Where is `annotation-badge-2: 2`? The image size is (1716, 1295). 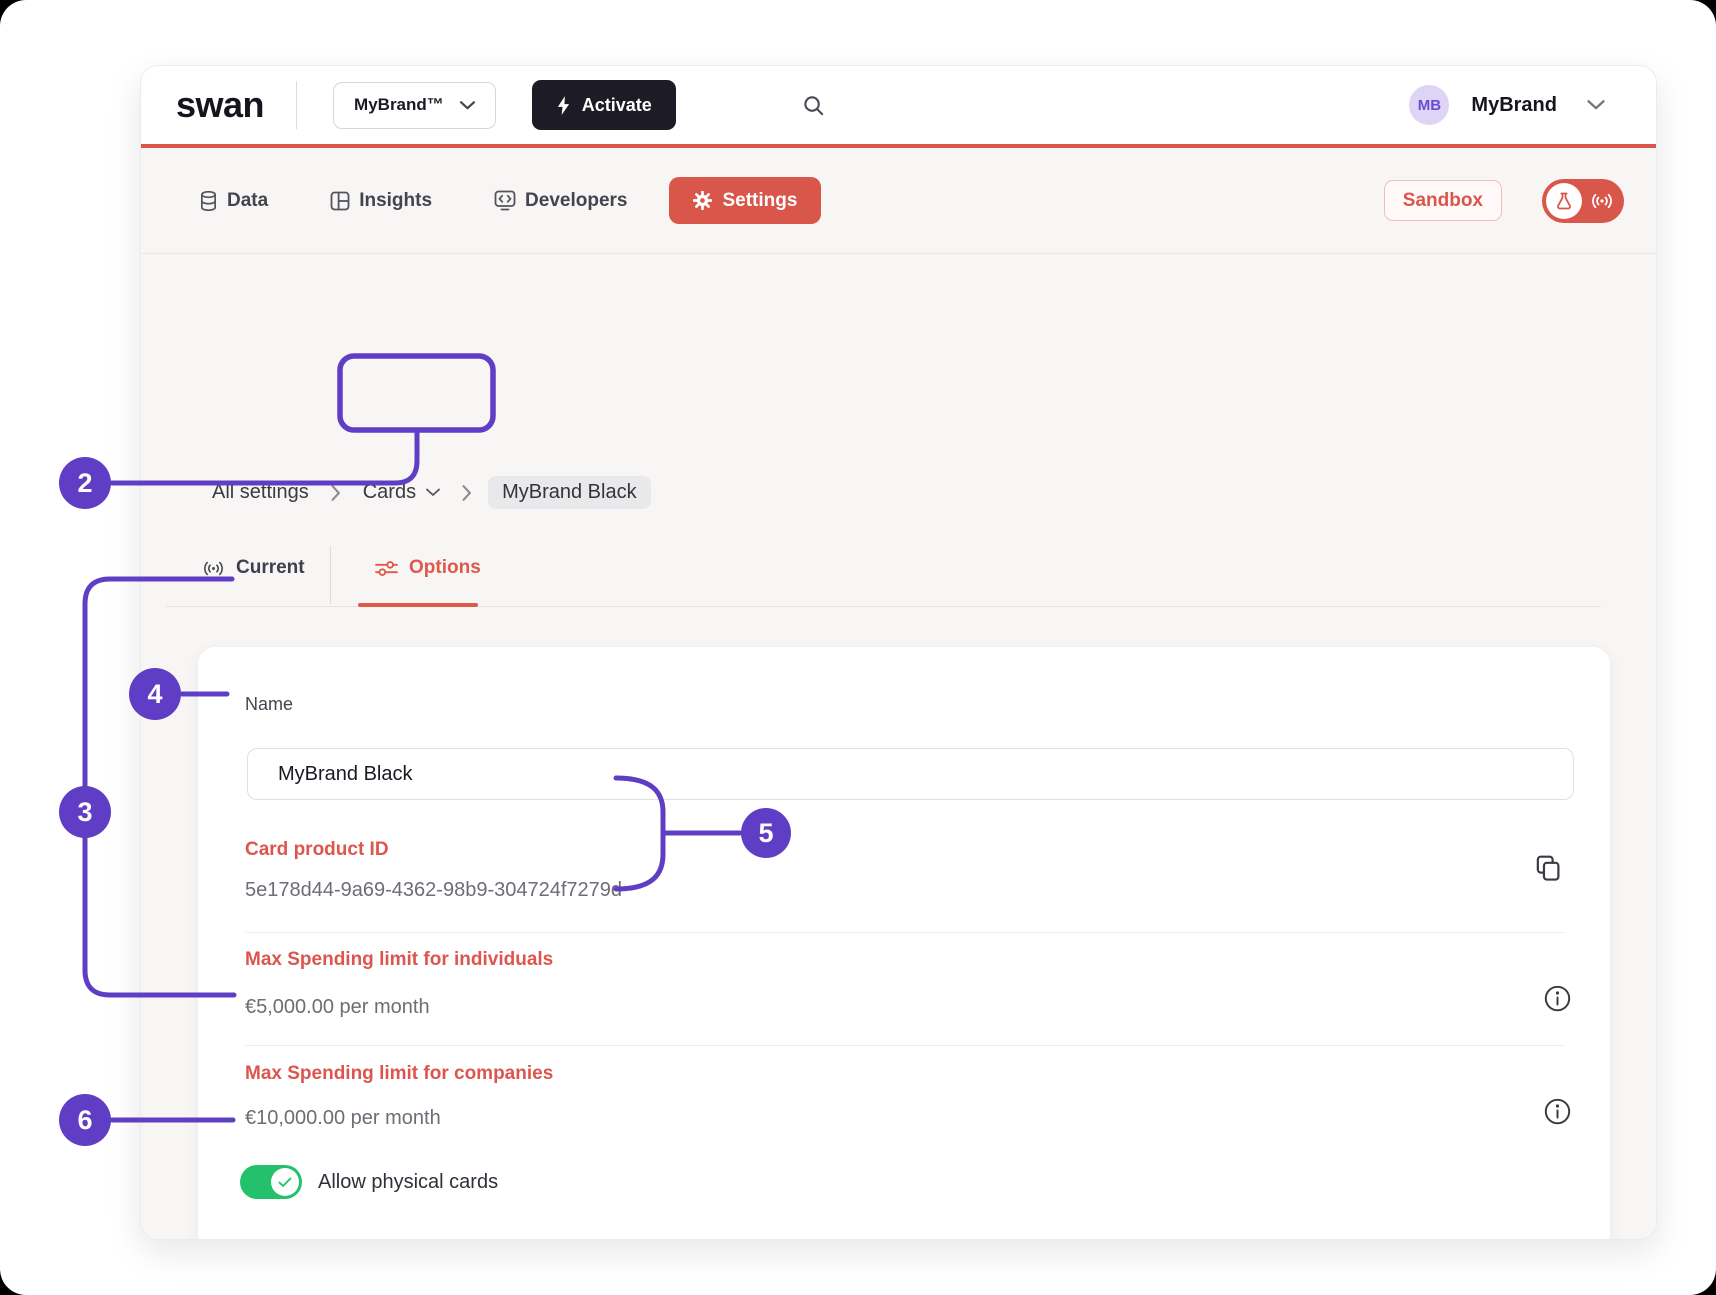
annotation-badge-2: 2 is located at coordinates (85, 483).